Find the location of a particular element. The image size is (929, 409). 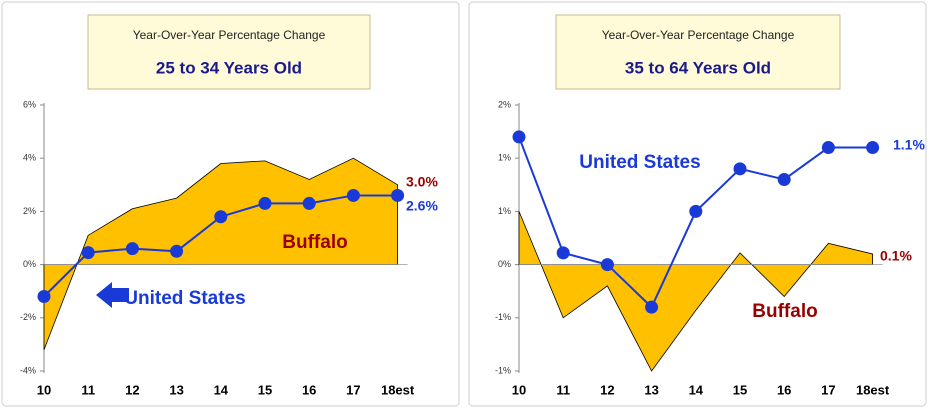

y-tick-label: -2% is located at coordinates (28, 317).